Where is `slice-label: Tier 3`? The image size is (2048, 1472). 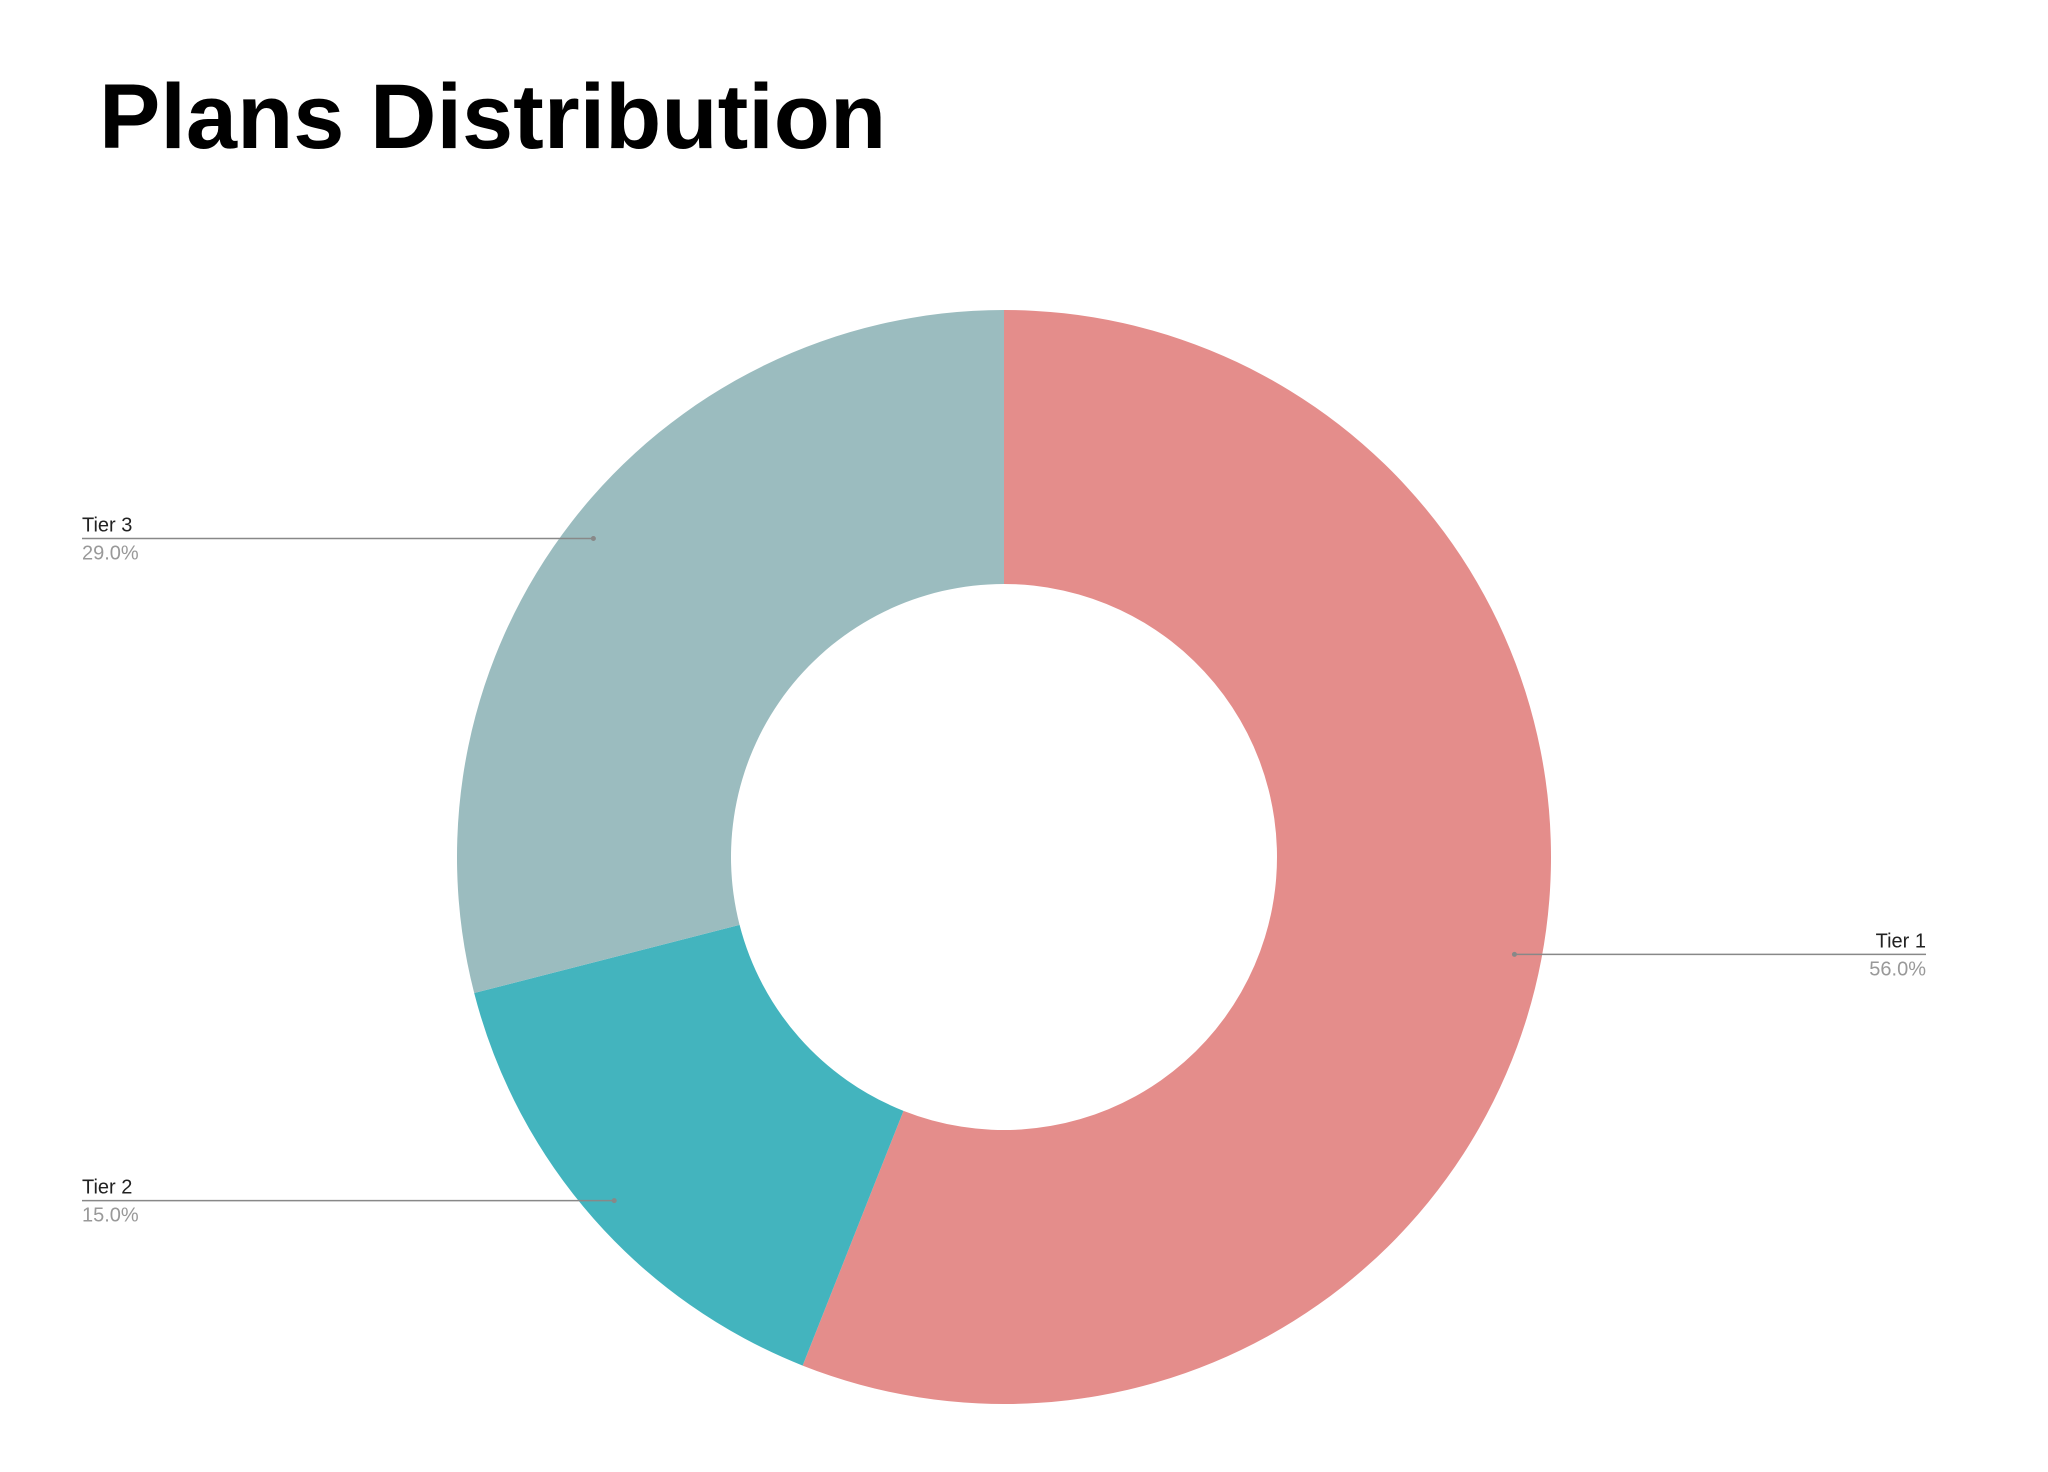 slice-label: Tier 3 is located at coordinates (107, 526).